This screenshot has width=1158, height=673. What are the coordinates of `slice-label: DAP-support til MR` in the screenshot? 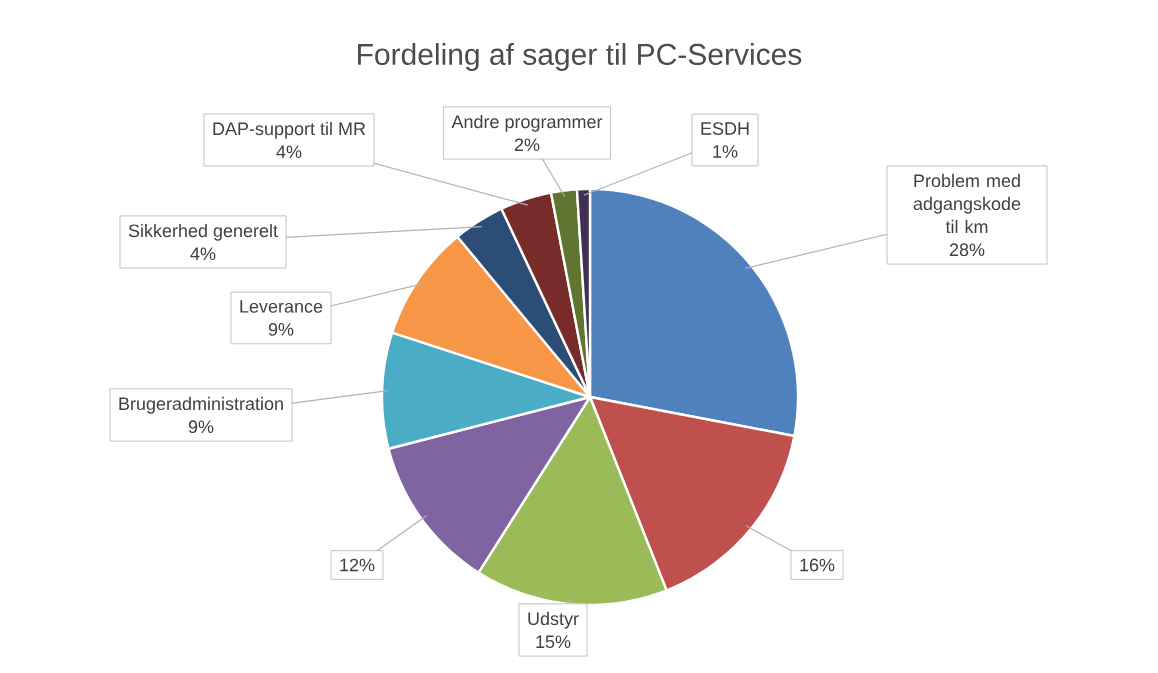 It's located at (289, 130).